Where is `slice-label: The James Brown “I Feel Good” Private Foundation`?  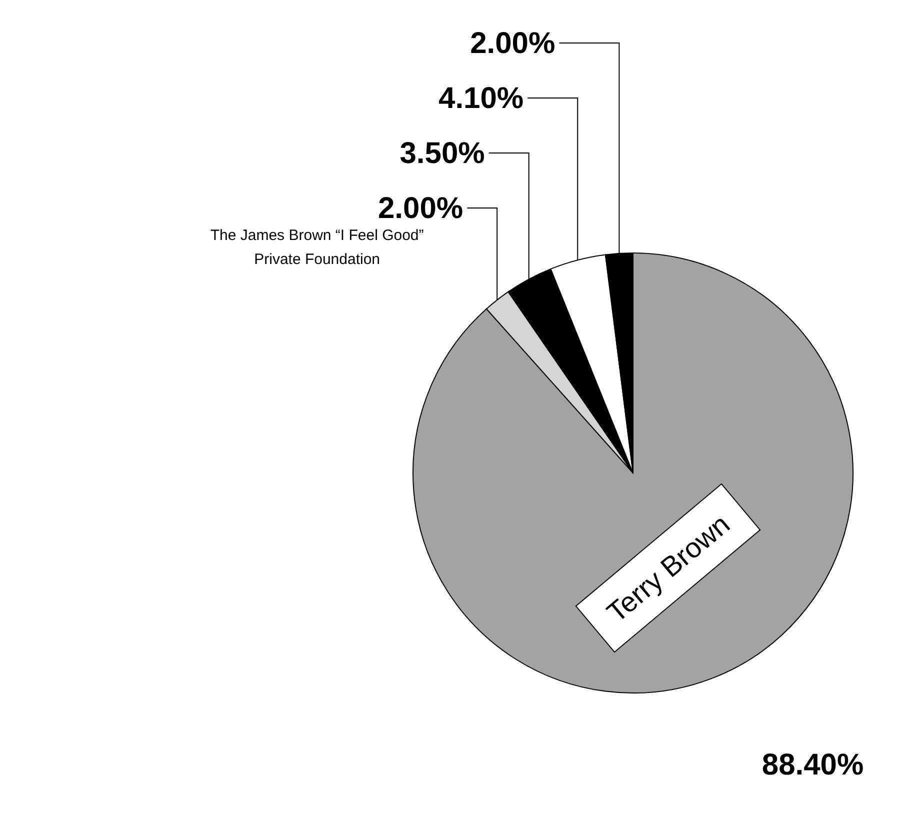 slice-label: The James Brown “I Feel Good” Private Foundation is located at coordinates (317, 247).